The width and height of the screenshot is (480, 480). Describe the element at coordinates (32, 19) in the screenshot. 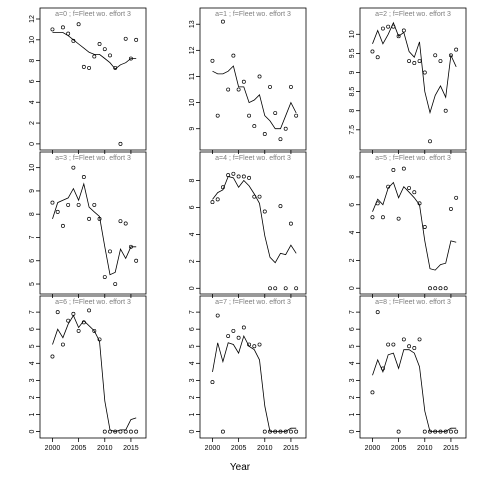

I see `y-tick-label: 12` at that location.